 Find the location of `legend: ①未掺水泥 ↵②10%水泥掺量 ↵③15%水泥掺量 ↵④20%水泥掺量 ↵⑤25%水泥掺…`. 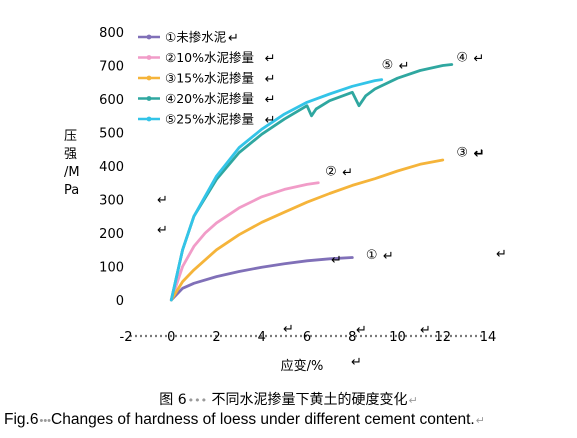

legend: ①未掺水泥 ↵②10%水泥掺量 ↵③15%水泥掺量 ↵④20%水泥掺量 ↵⑤25%水泥掺… is located at coordinates (207, 79).